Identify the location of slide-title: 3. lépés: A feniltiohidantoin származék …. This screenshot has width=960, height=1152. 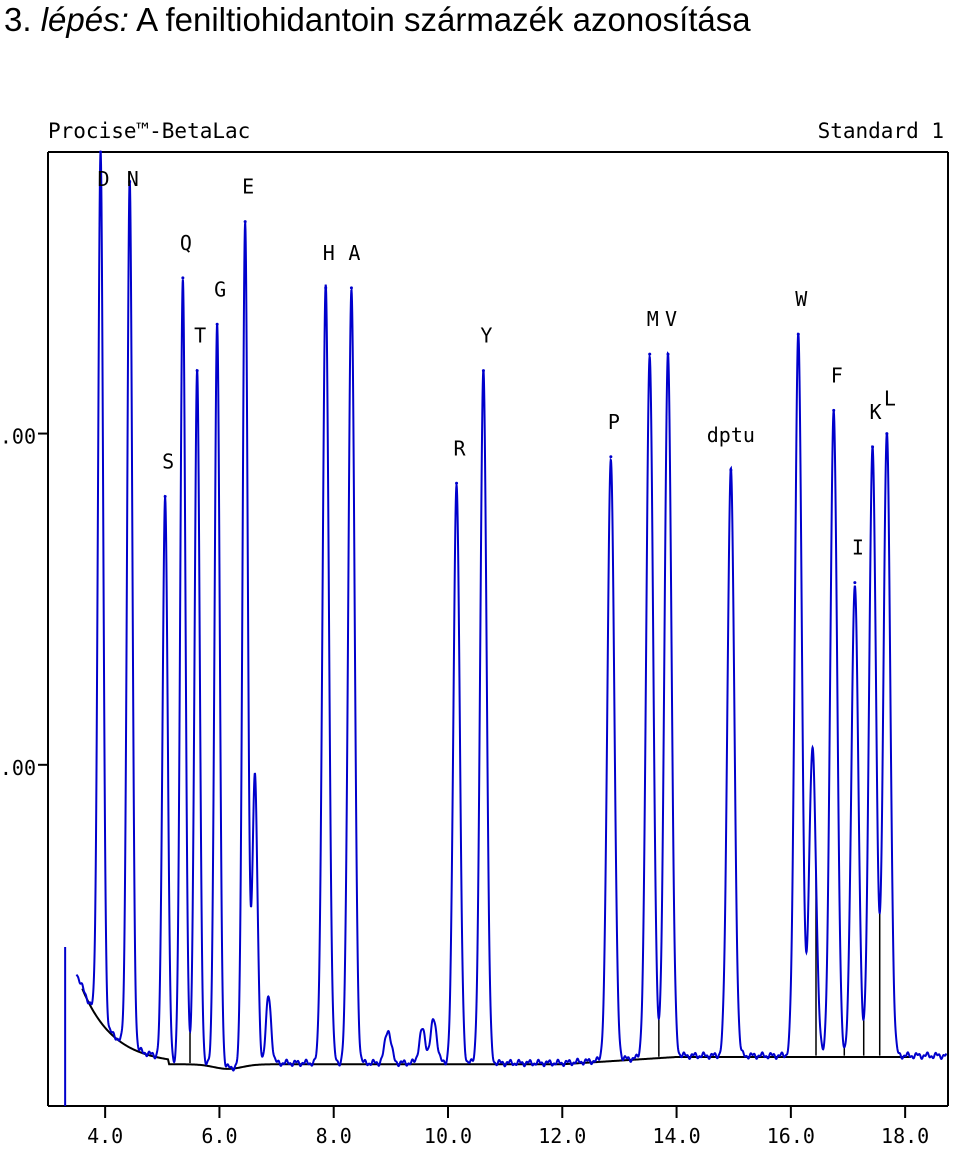
(377, 20).